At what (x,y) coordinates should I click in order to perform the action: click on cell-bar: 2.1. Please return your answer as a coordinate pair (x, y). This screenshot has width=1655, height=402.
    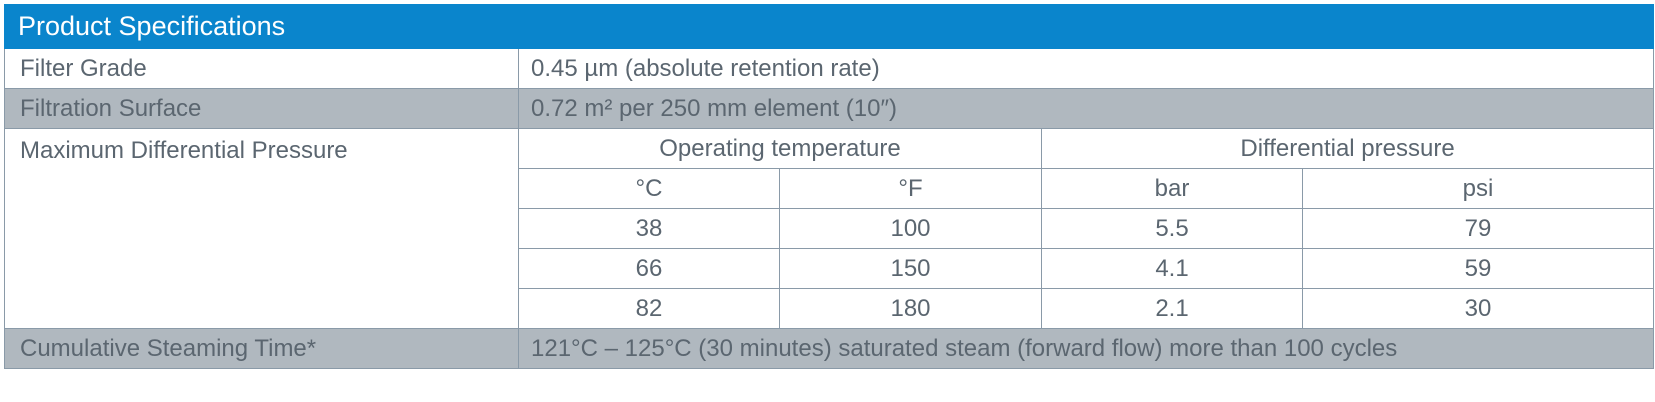
    Looking at the image, I should click on (1172, 308).